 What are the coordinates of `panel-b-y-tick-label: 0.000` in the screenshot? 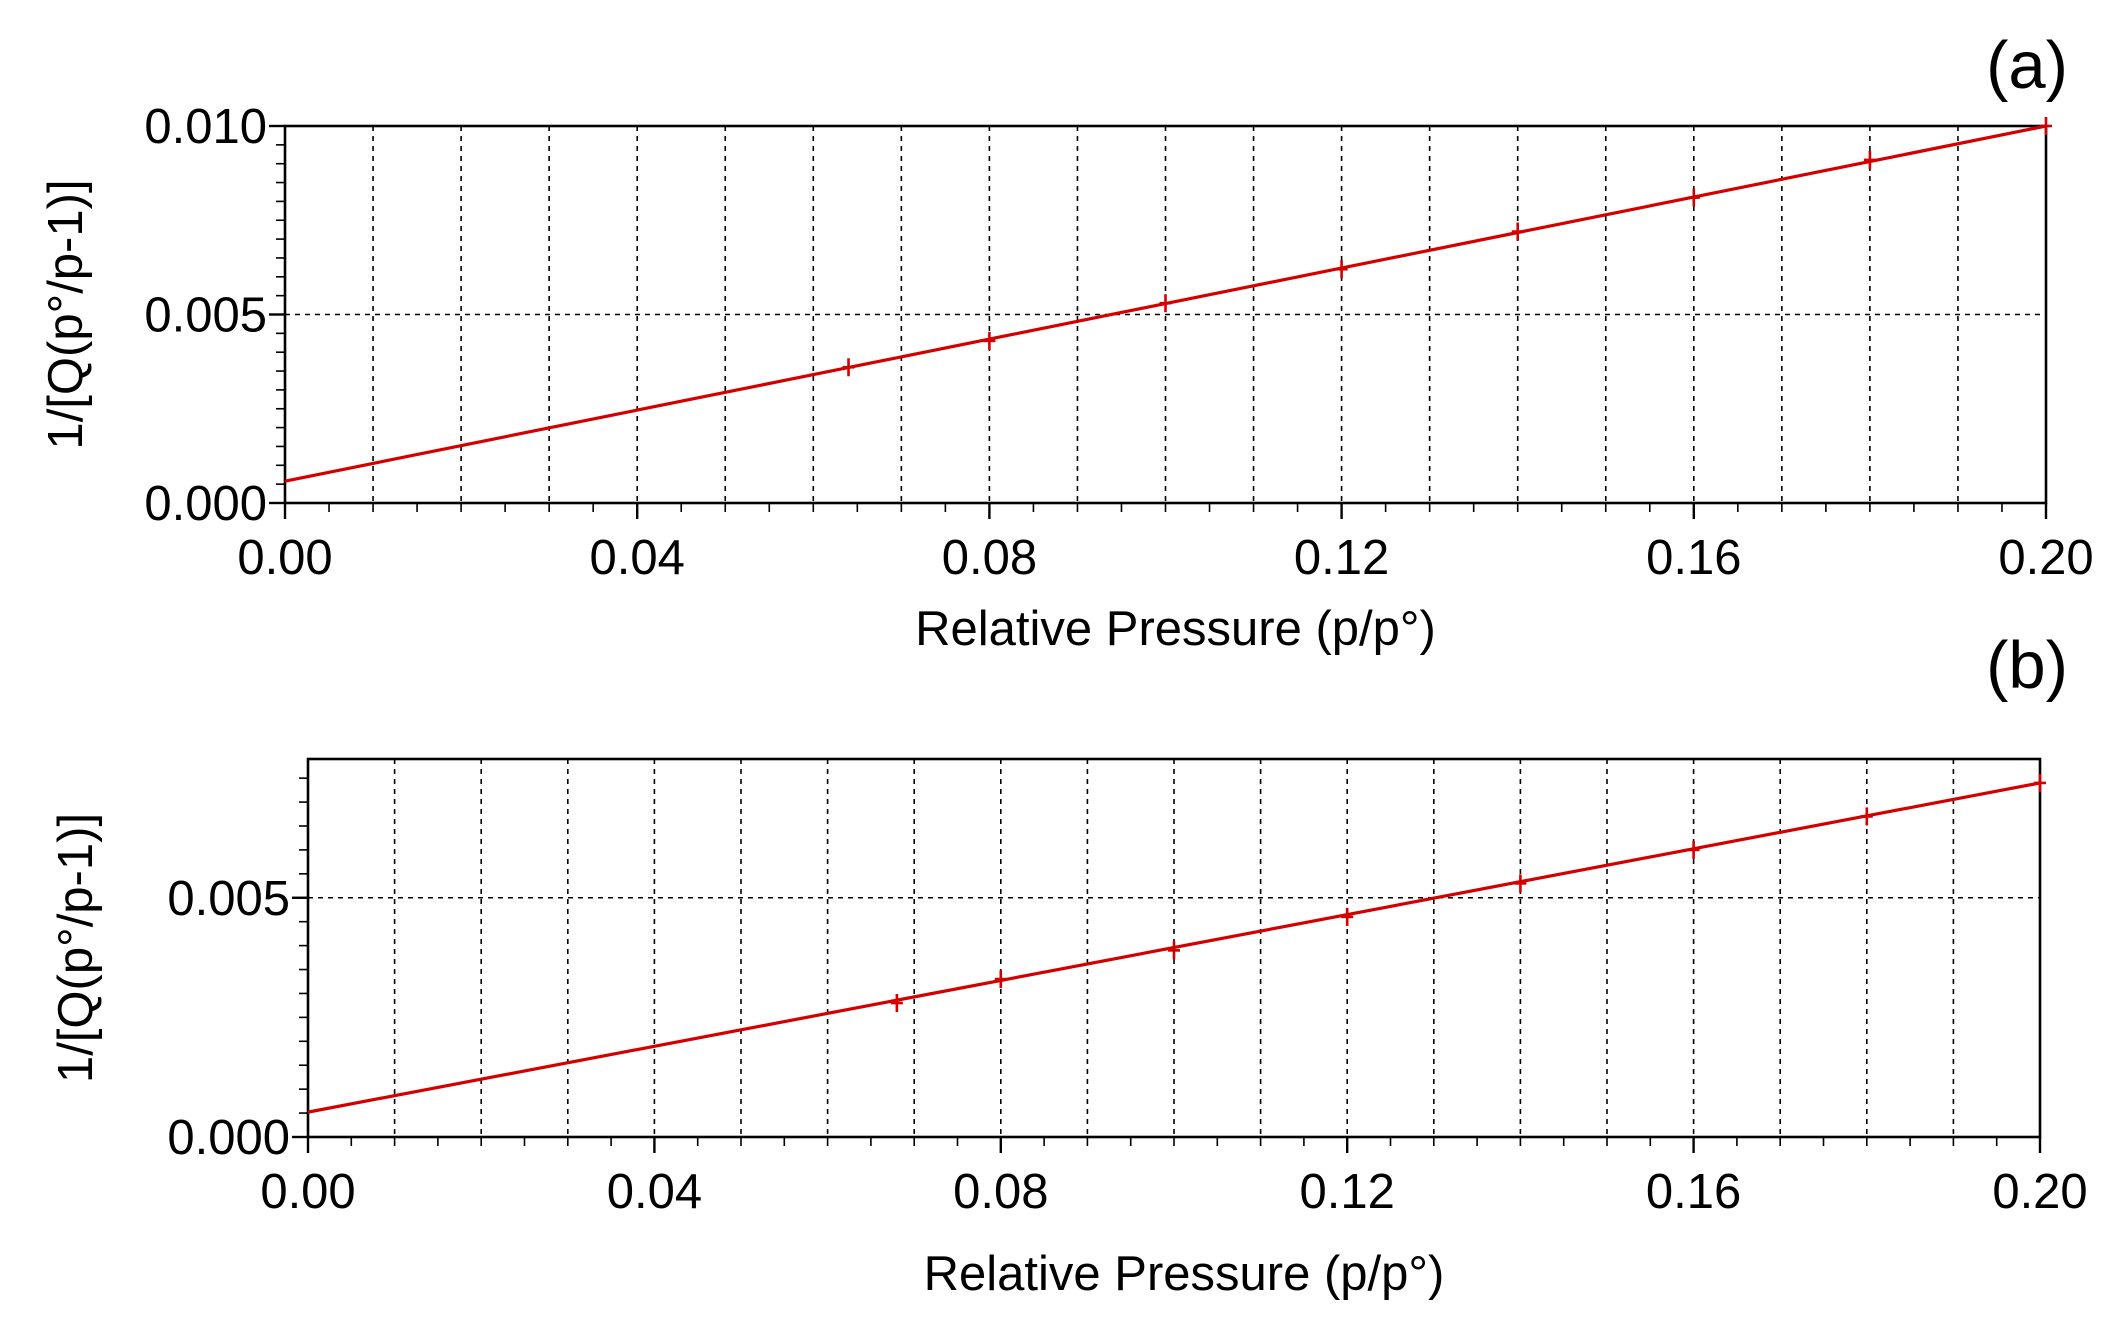 It's located at (228, 1138).